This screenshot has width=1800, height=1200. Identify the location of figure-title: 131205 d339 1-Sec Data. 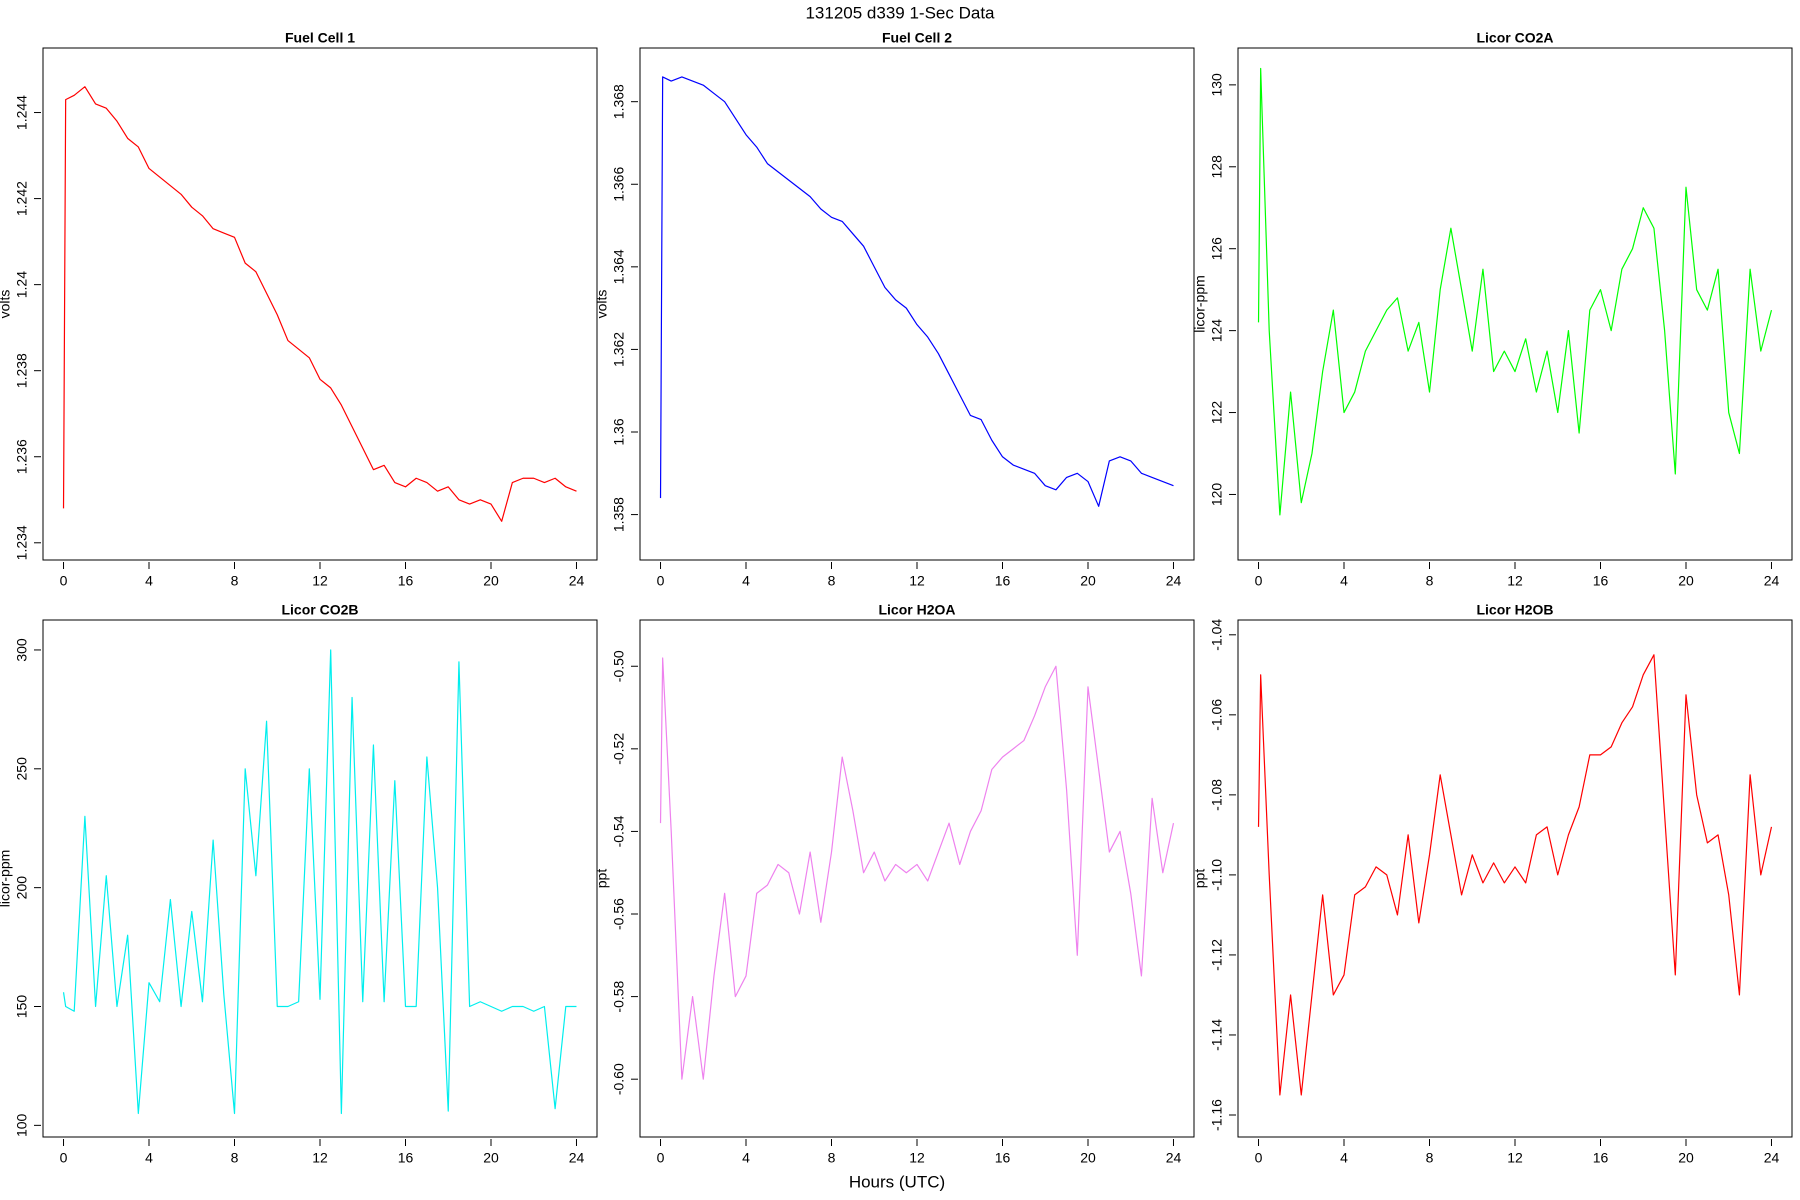
(900, 12).